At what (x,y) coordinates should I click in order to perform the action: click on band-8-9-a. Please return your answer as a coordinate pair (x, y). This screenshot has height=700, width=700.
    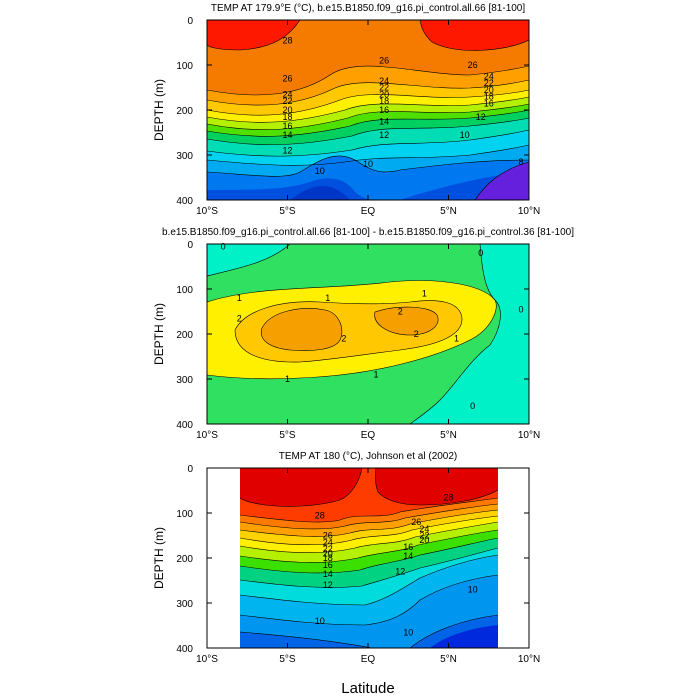
    Looking at the image, I should click on (306, 640).